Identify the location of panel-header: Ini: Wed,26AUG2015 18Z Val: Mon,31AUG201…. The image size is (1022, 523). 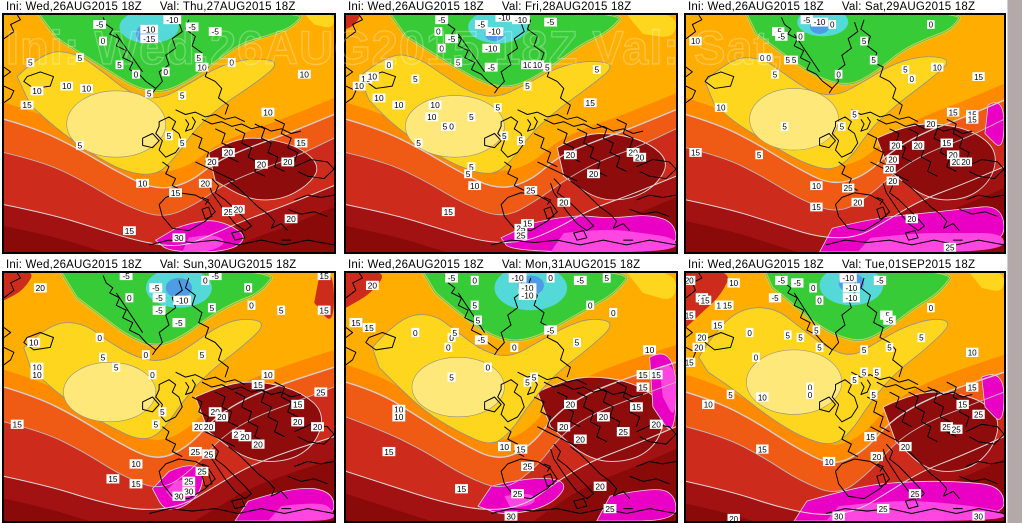
(511, 264).